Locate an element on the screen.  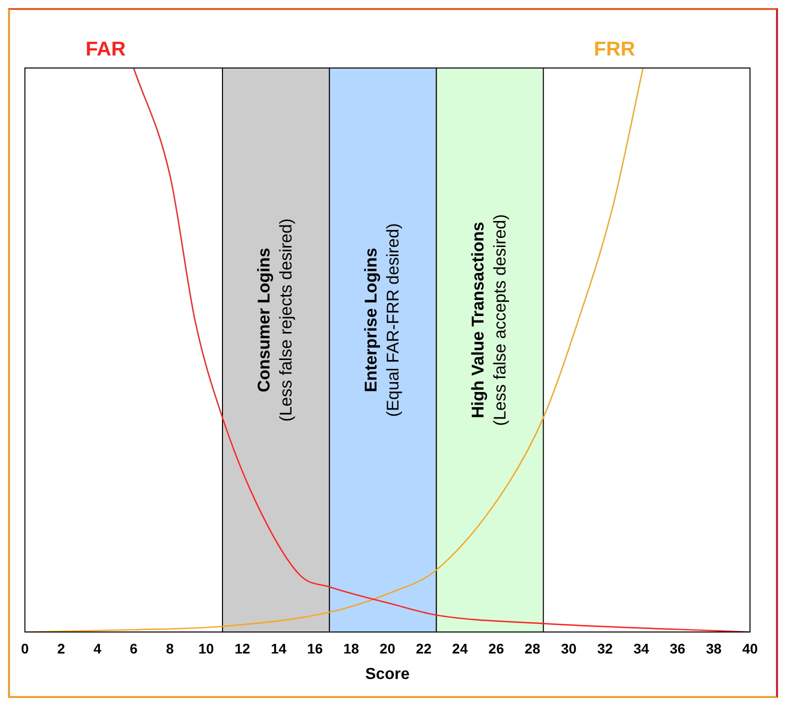
x-tick-label: 0 is located at coordinates (24, 648).